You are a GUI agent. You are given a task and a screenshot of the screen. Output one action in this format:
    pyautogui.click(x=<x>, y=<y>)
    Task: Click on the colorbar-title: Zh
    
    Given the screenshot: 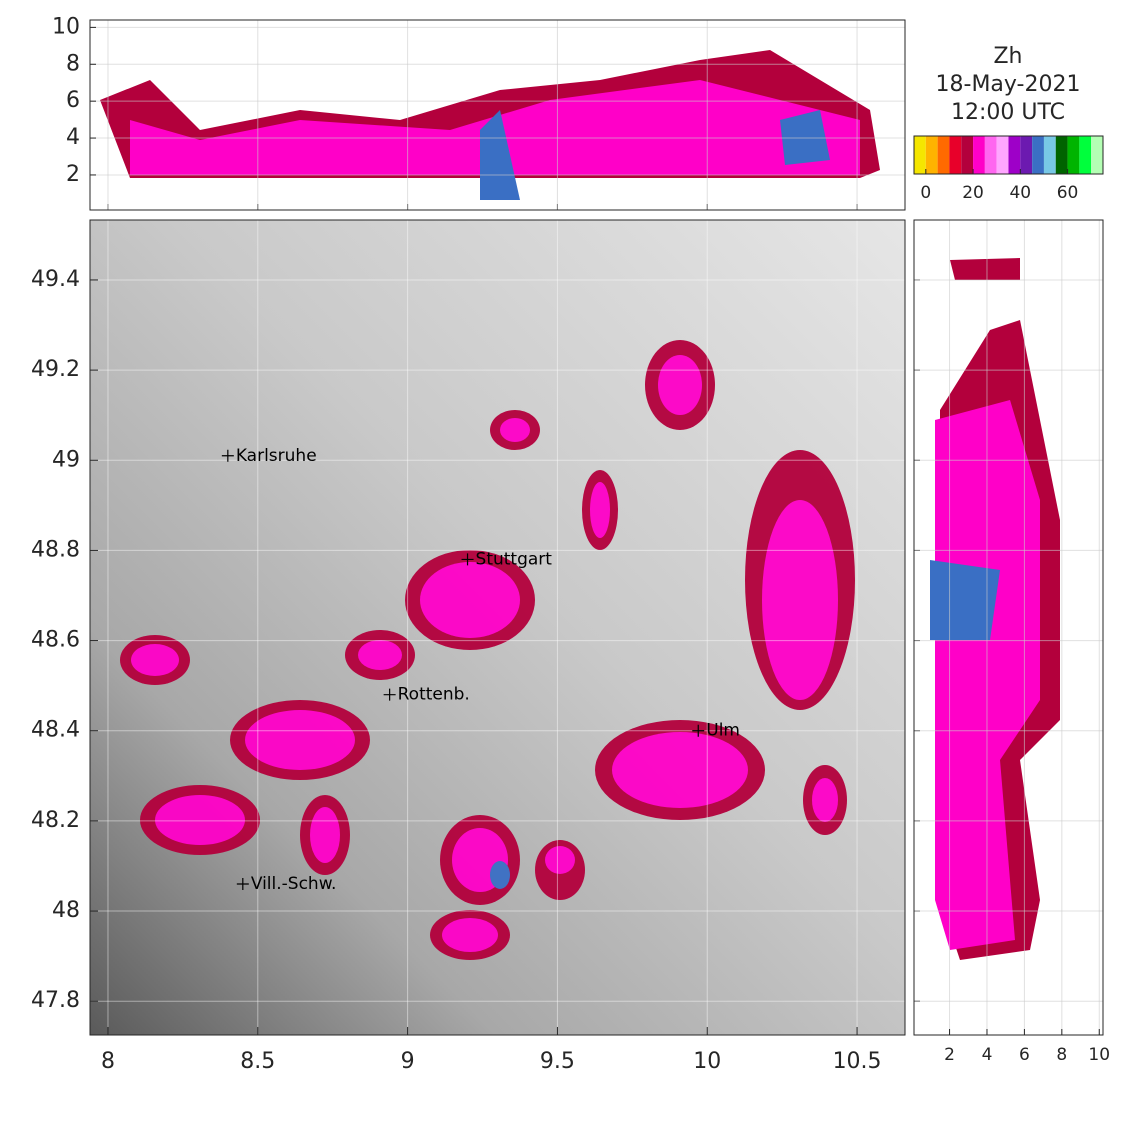 What is the action you would take?
    pyautogui.click(x=1007, y=56)
    